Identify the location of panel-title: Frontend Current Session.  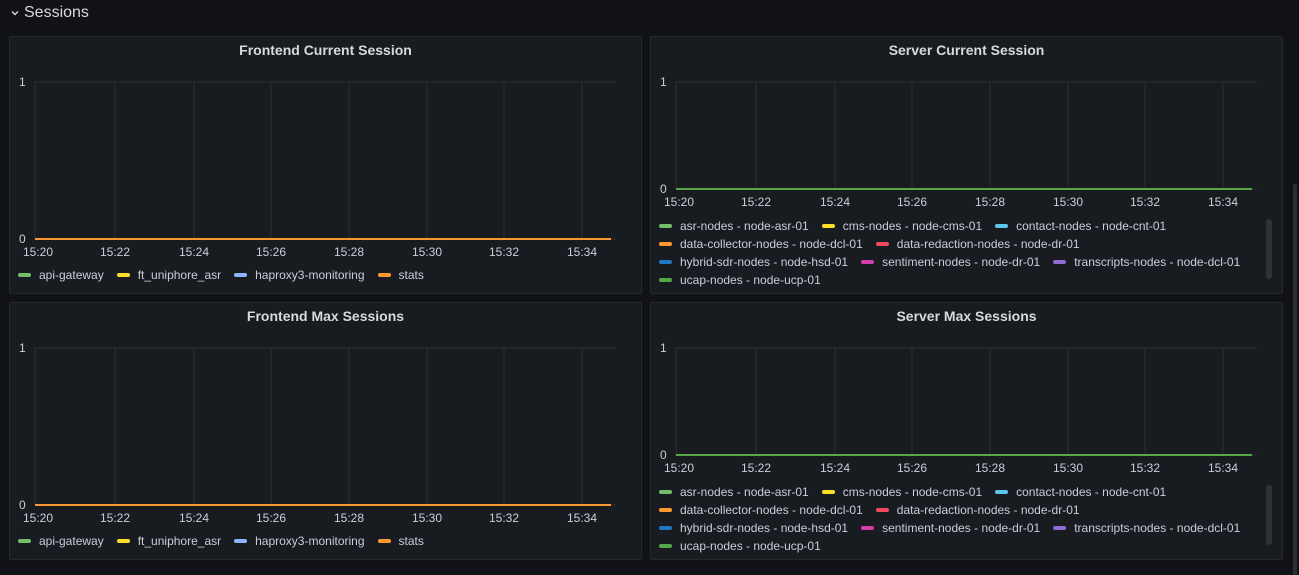
(325, 50).